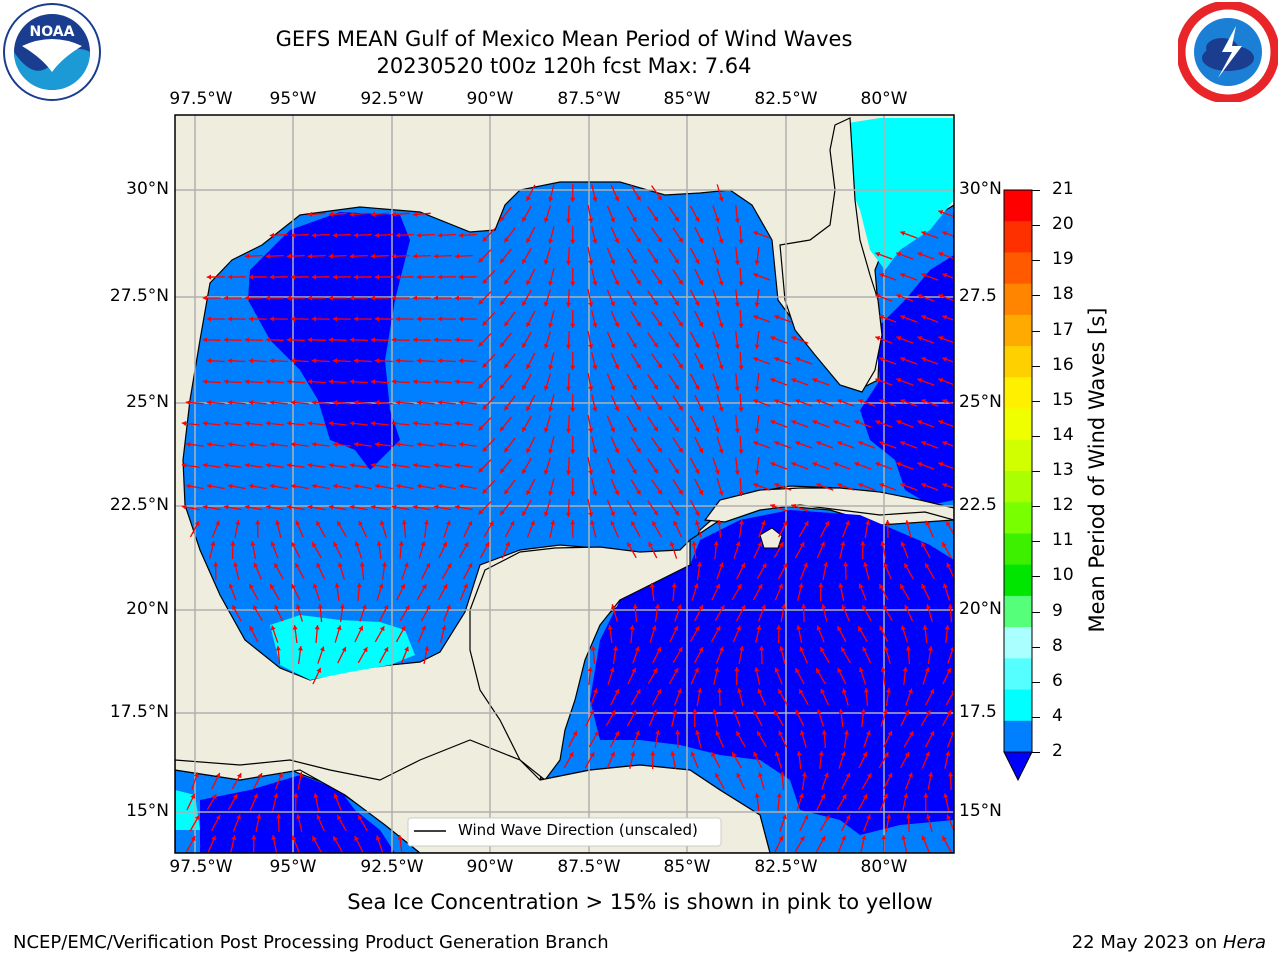 Image resolution: width=1280 pixels, height=960 pixels. What do you see at coordinates (490, 99) in the screenshot?
I see `lon-label-top: 90°W` at bounding box center [490, 99].